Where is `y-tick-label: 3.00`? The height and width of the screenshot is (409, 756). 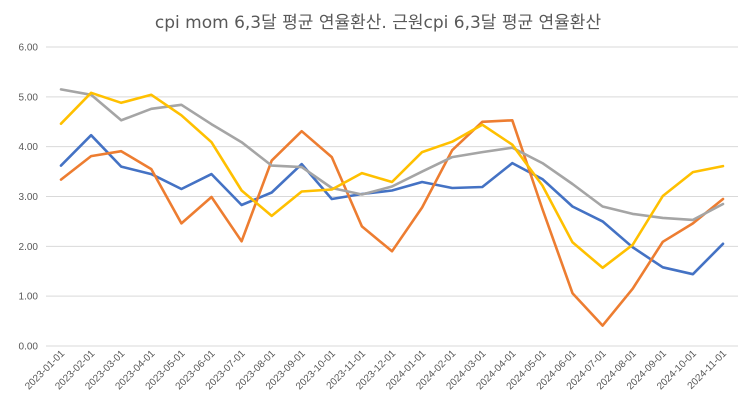 y-tick-label: 3.00 is located at coordinates (29, 197).